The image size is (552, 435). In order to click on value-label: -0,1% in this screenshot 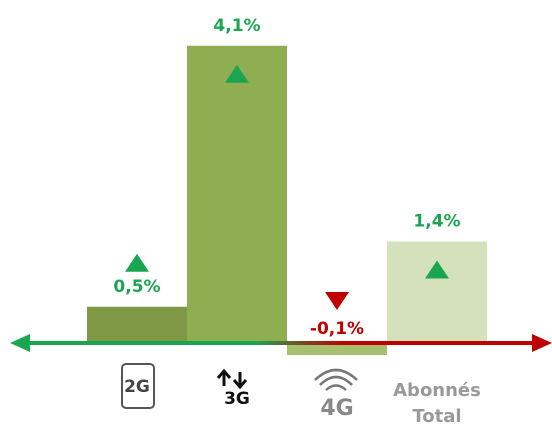, I will do `click(337, 329)`.